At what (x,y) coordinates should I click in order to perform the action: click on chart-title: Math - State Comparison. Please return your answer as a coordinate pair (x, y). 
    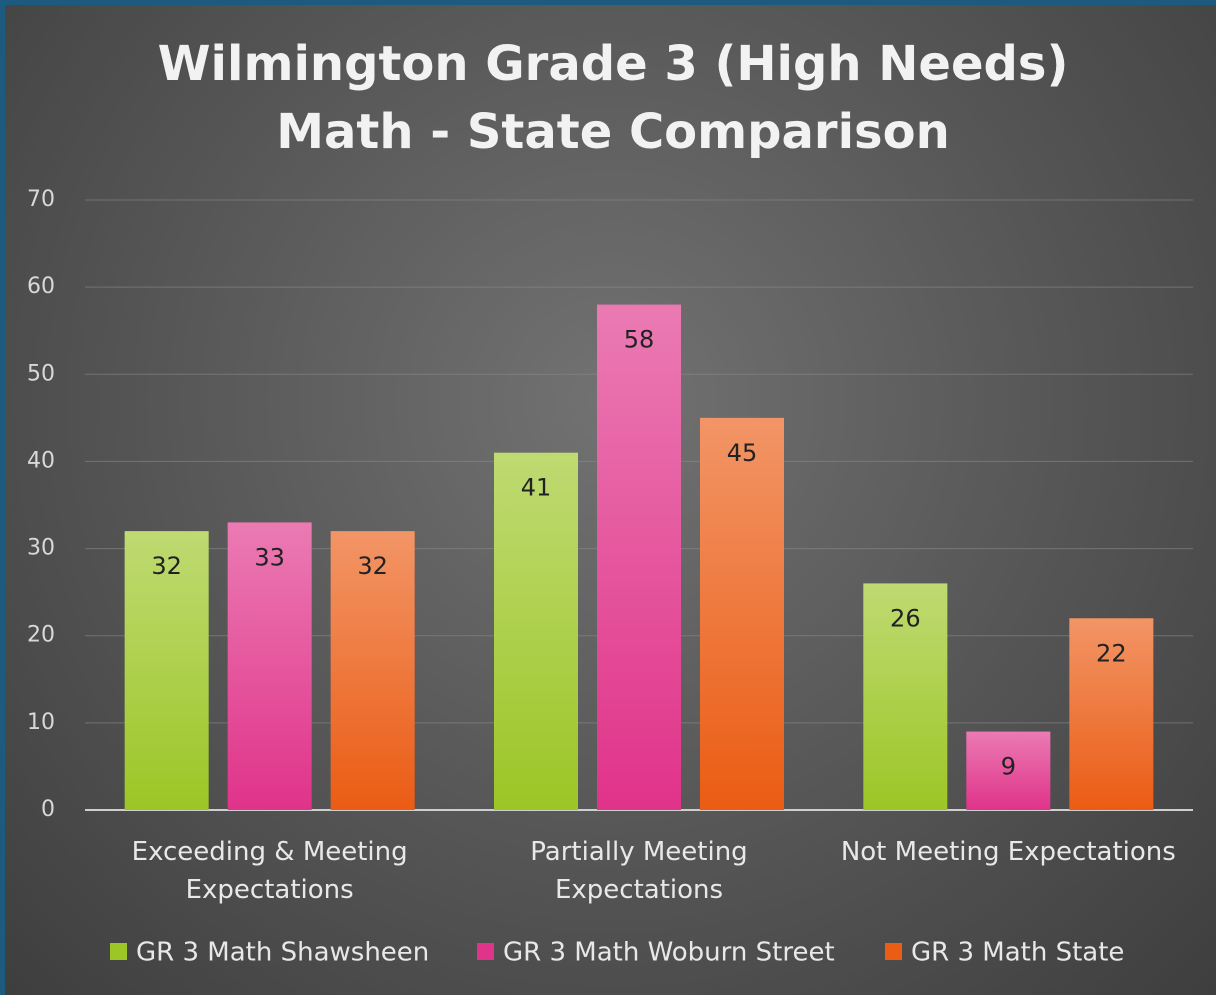
    Looking at the image, I should click on (613, 132).